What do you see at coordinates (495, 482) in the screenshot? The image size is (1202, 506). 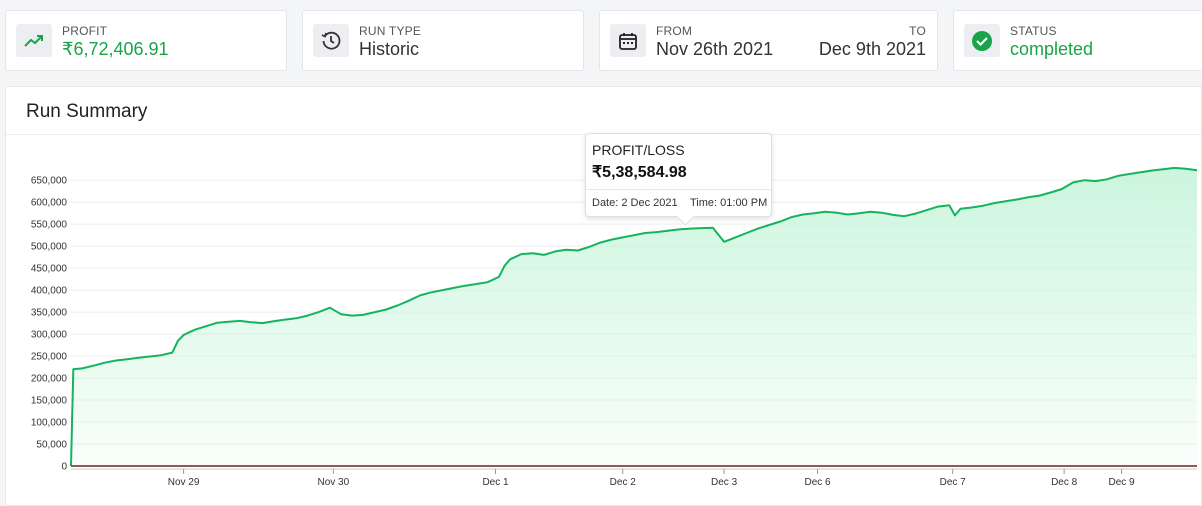 I see `x-tick-label: Dec 1` at bounding box center [495, 482].